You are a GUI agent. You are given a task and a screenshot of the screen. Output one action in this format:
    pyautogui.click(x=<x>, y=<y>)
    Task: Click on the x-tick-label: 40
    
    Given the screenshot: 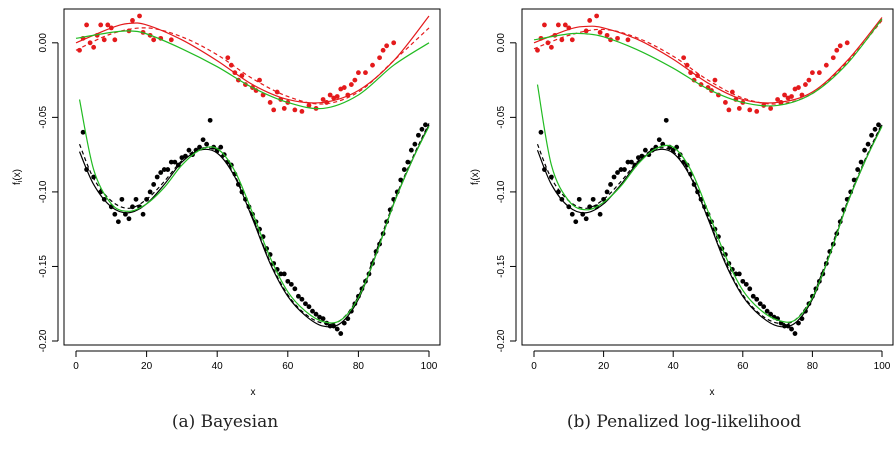 What is the action you would take?
    pyautogui.click(x=674, y=366)
    